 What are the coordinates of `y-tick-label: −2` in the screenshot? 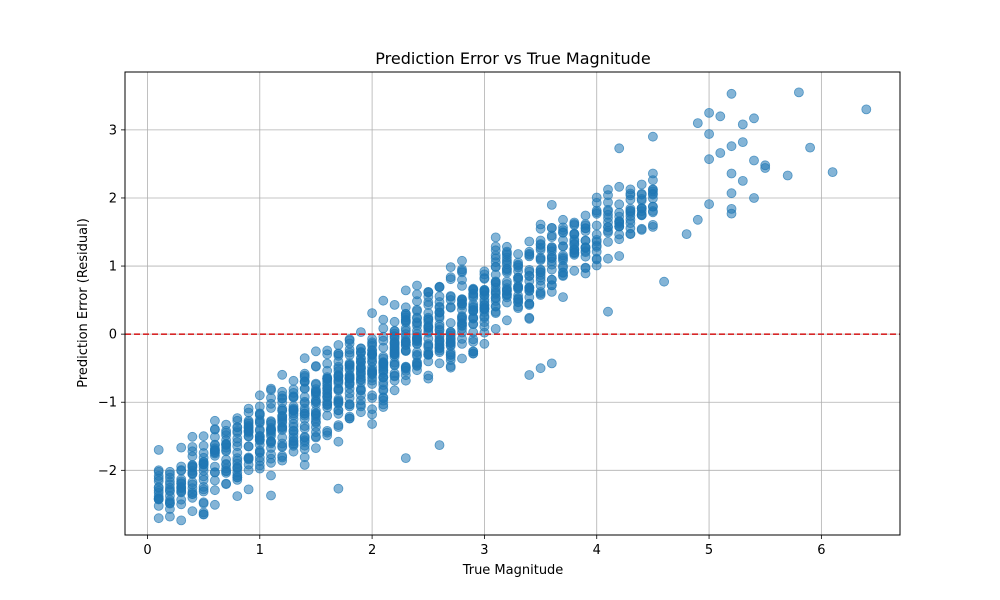 It's located at (107, 471).